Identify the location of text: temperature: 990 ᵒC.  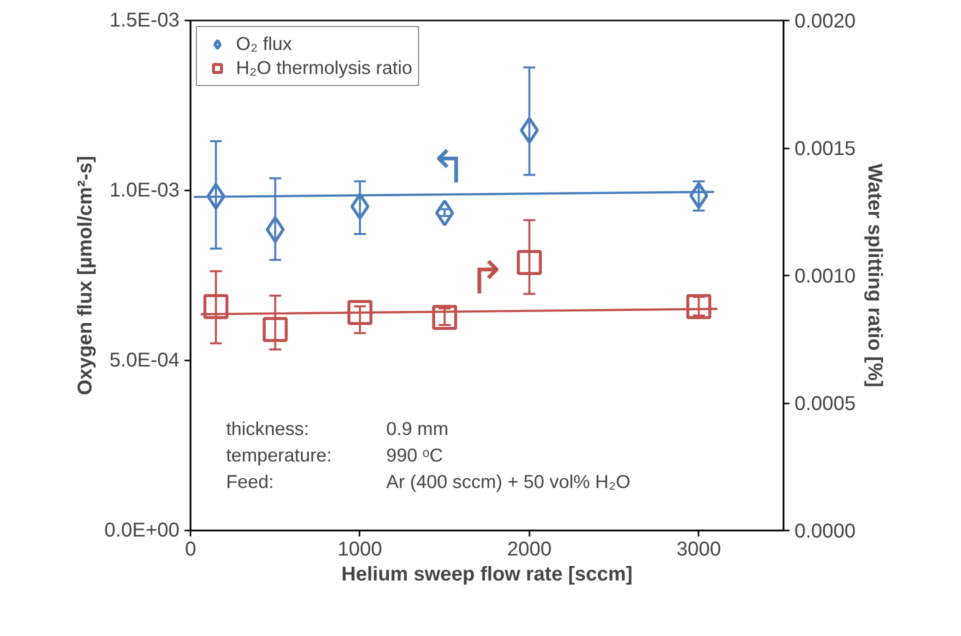
(335, 455).